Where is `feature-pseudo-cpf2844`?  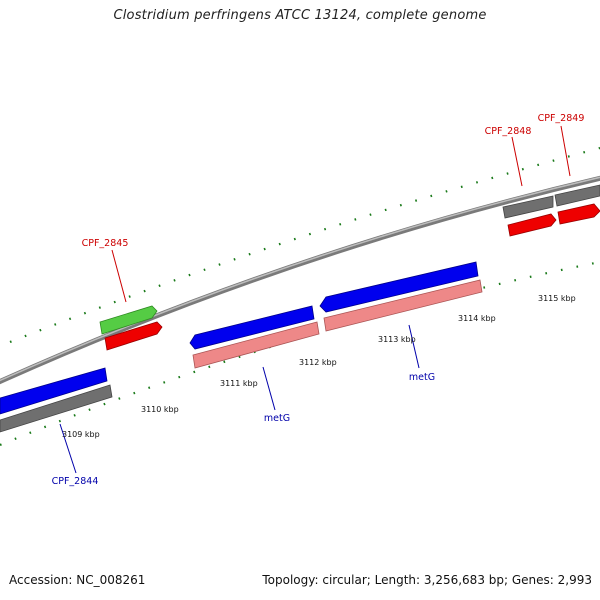 feature-pseudo-cpf2844 is located at coordinates (56, 408).